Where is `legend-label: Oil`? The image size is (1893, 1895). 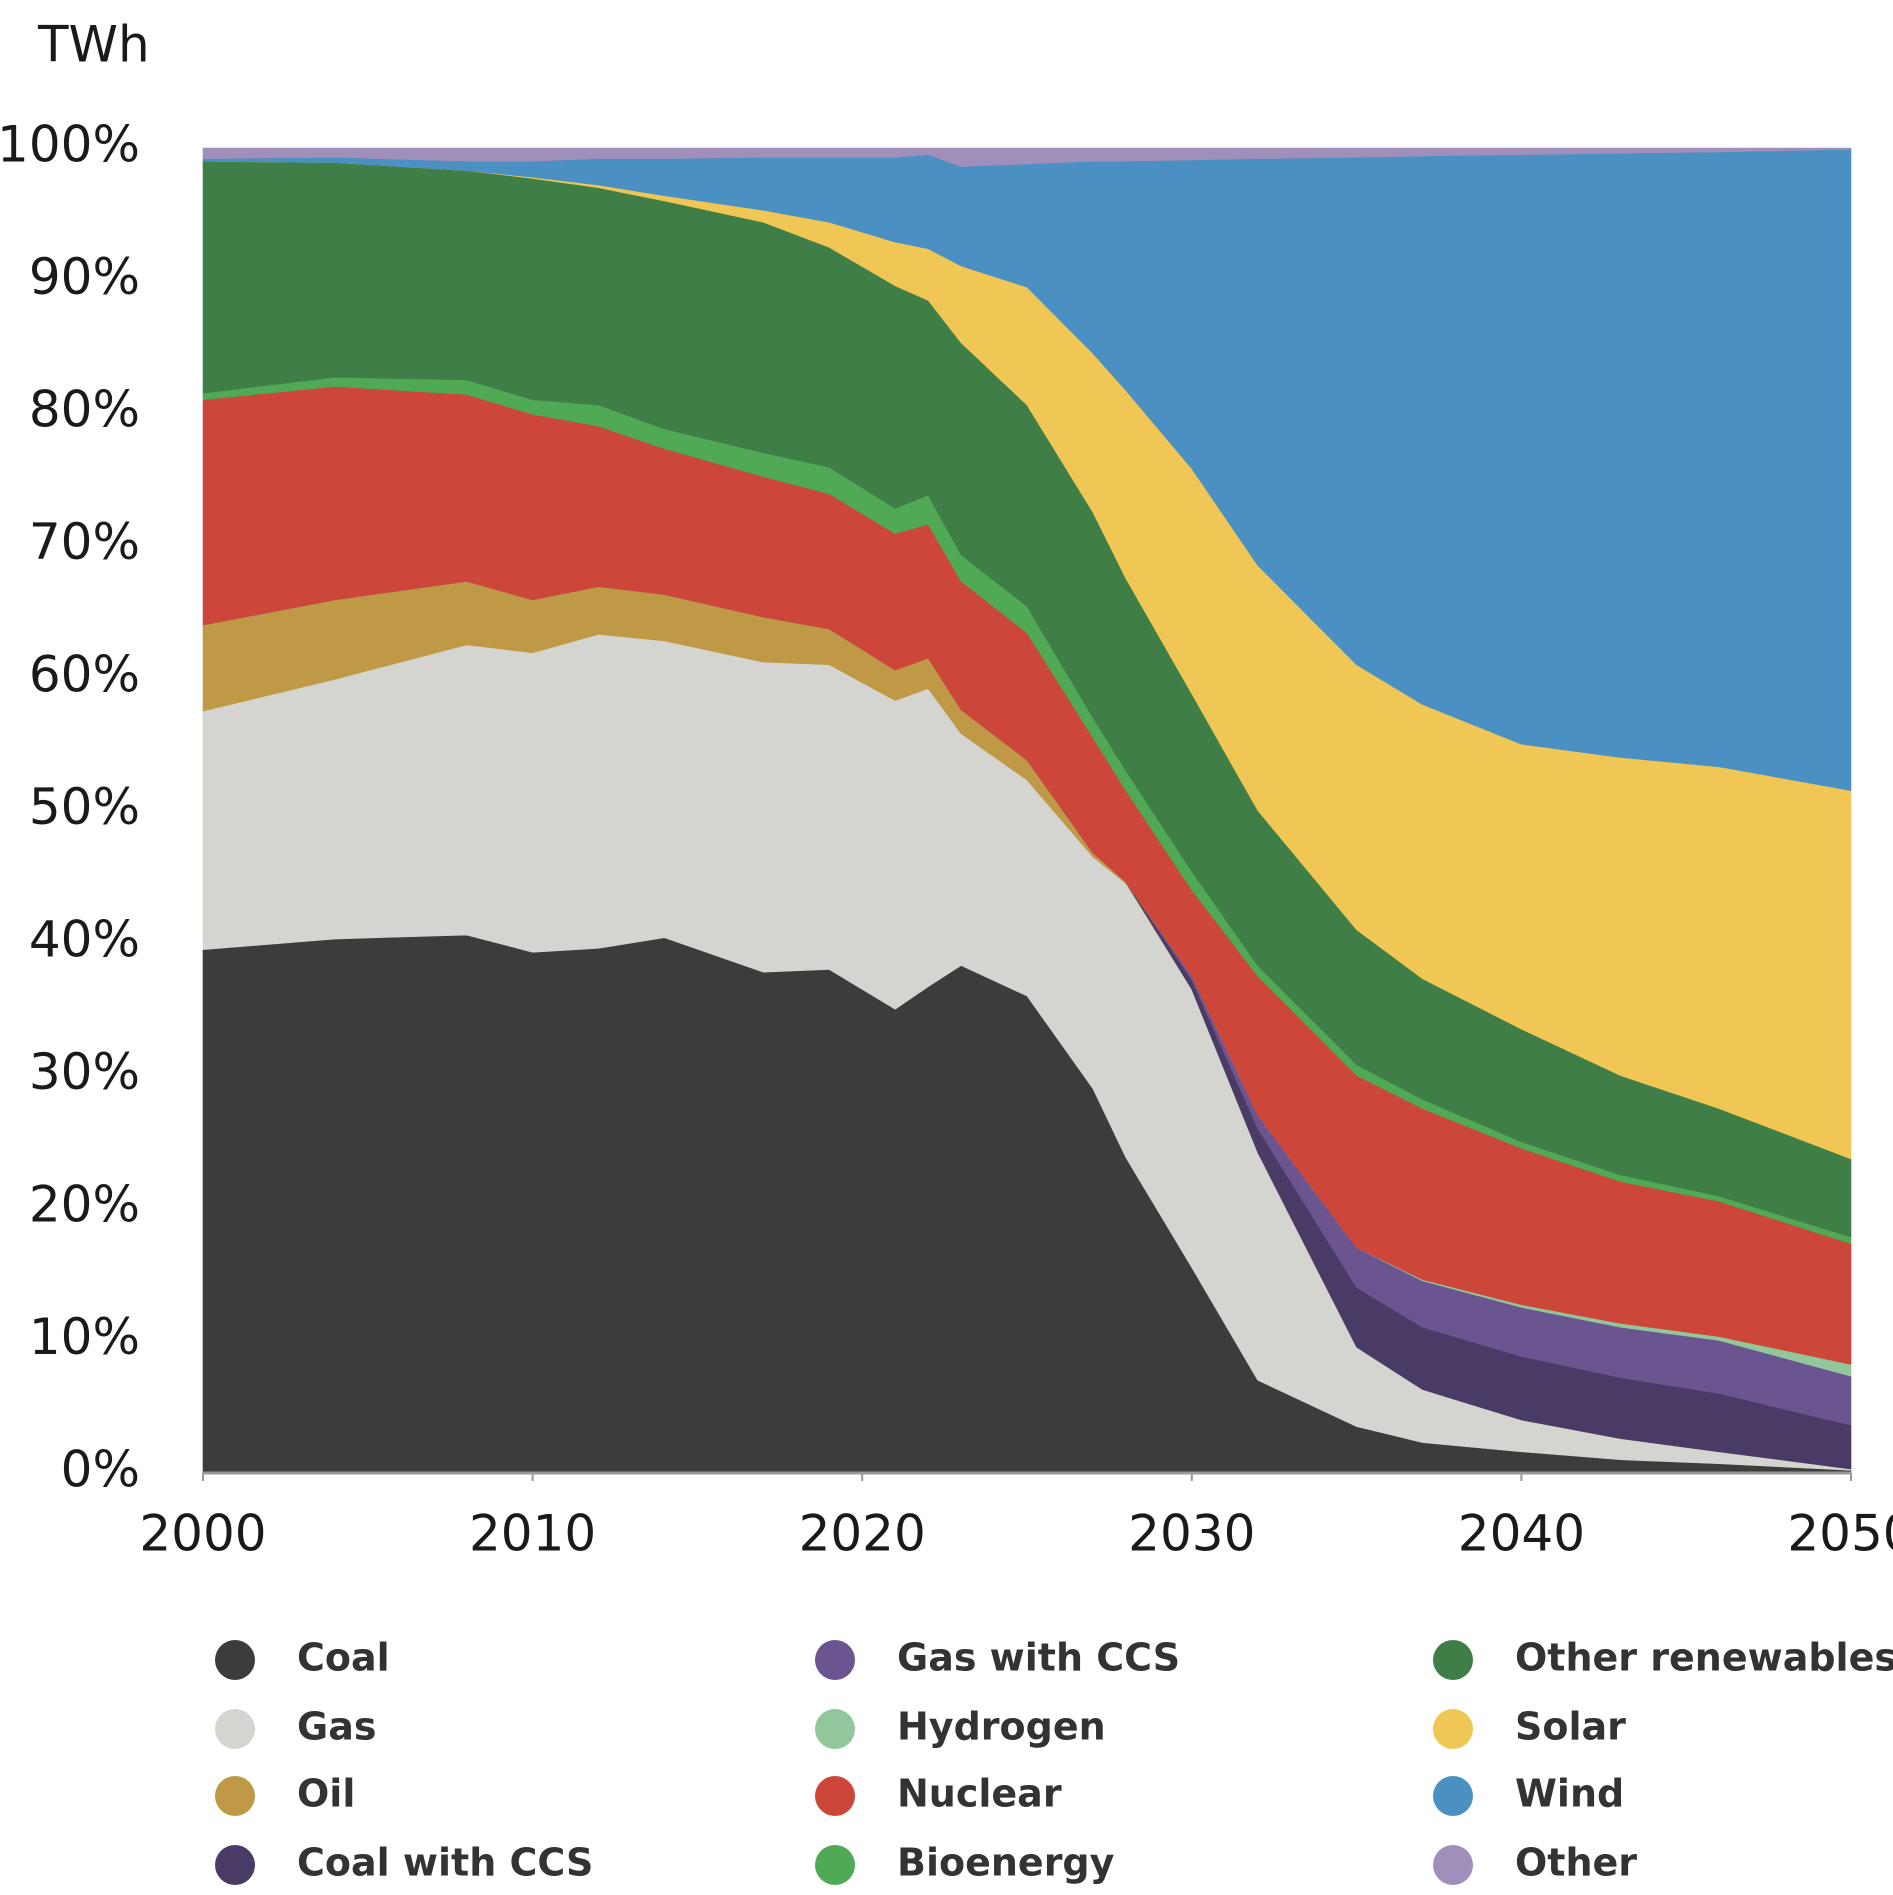 legend-label: Oil is located at coordinates (326, 1794).